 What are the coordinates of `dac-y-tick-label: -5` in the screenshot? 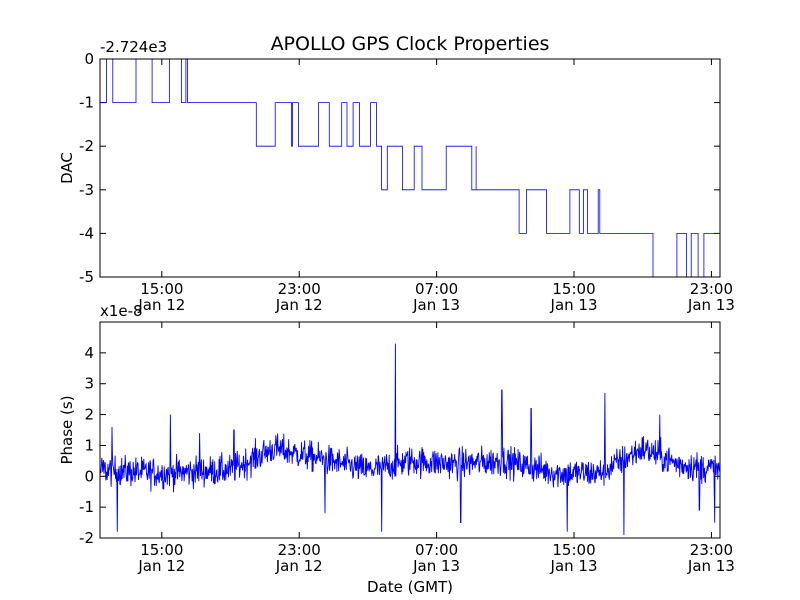 It's located at (86, 277).